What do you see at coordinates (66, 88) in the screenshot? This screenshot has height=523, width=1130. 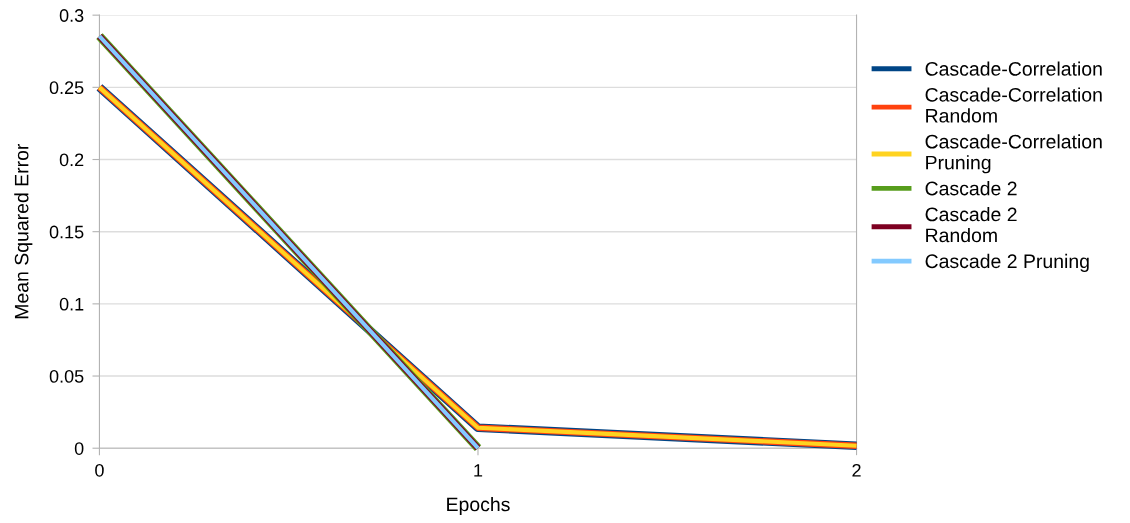 I see `y-tick-label: 0.25` at bounding box center [66, 88].